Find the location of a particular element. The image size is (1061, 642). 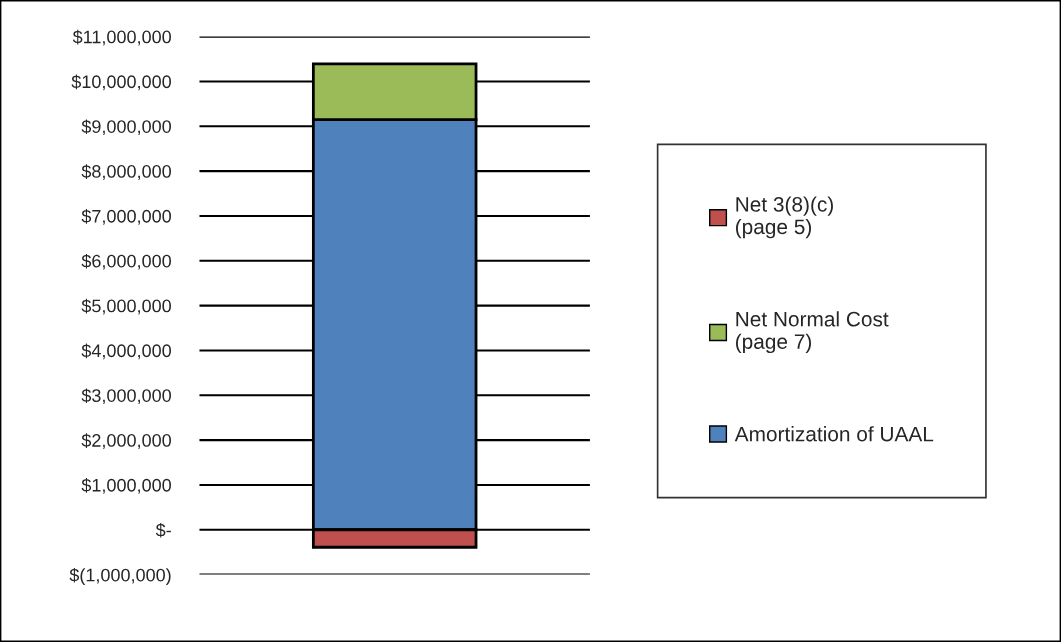

y-tick-label: $(1,000,000) is located at coordinates (120, 576).